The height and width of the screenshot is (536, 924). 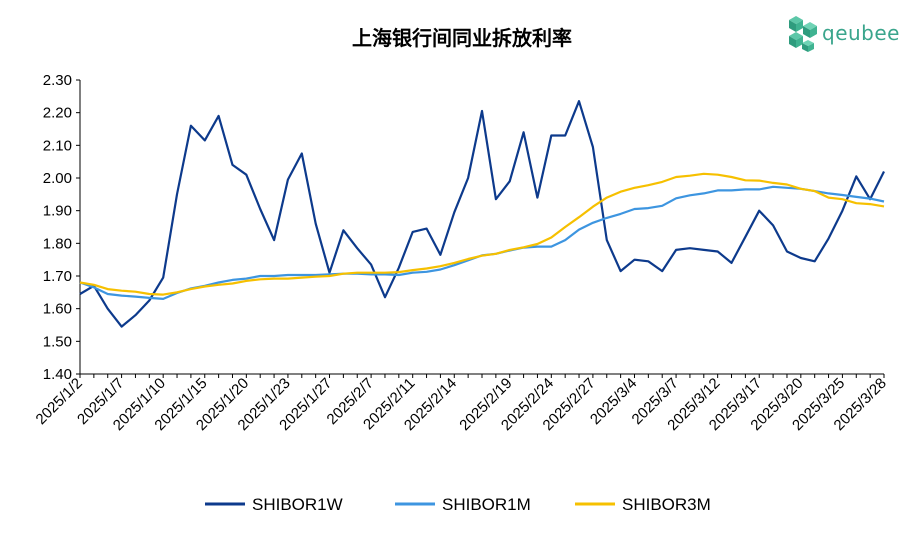 What do you see at coordinates (57, 374) in the screenshot?
I see `y-tick-label: 1.40` at bounding box center [57, 374].